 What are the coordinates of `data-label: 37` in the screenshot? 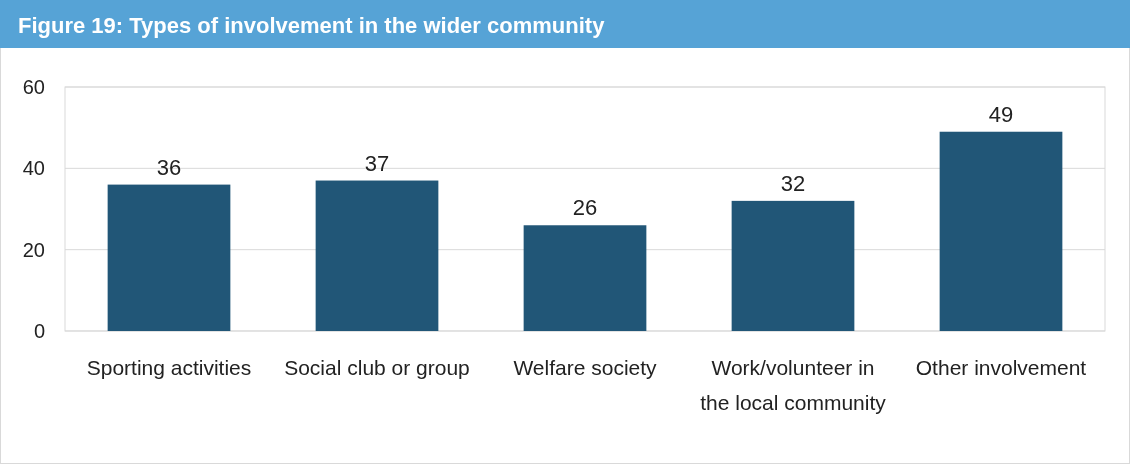 It's located at (377, 163).